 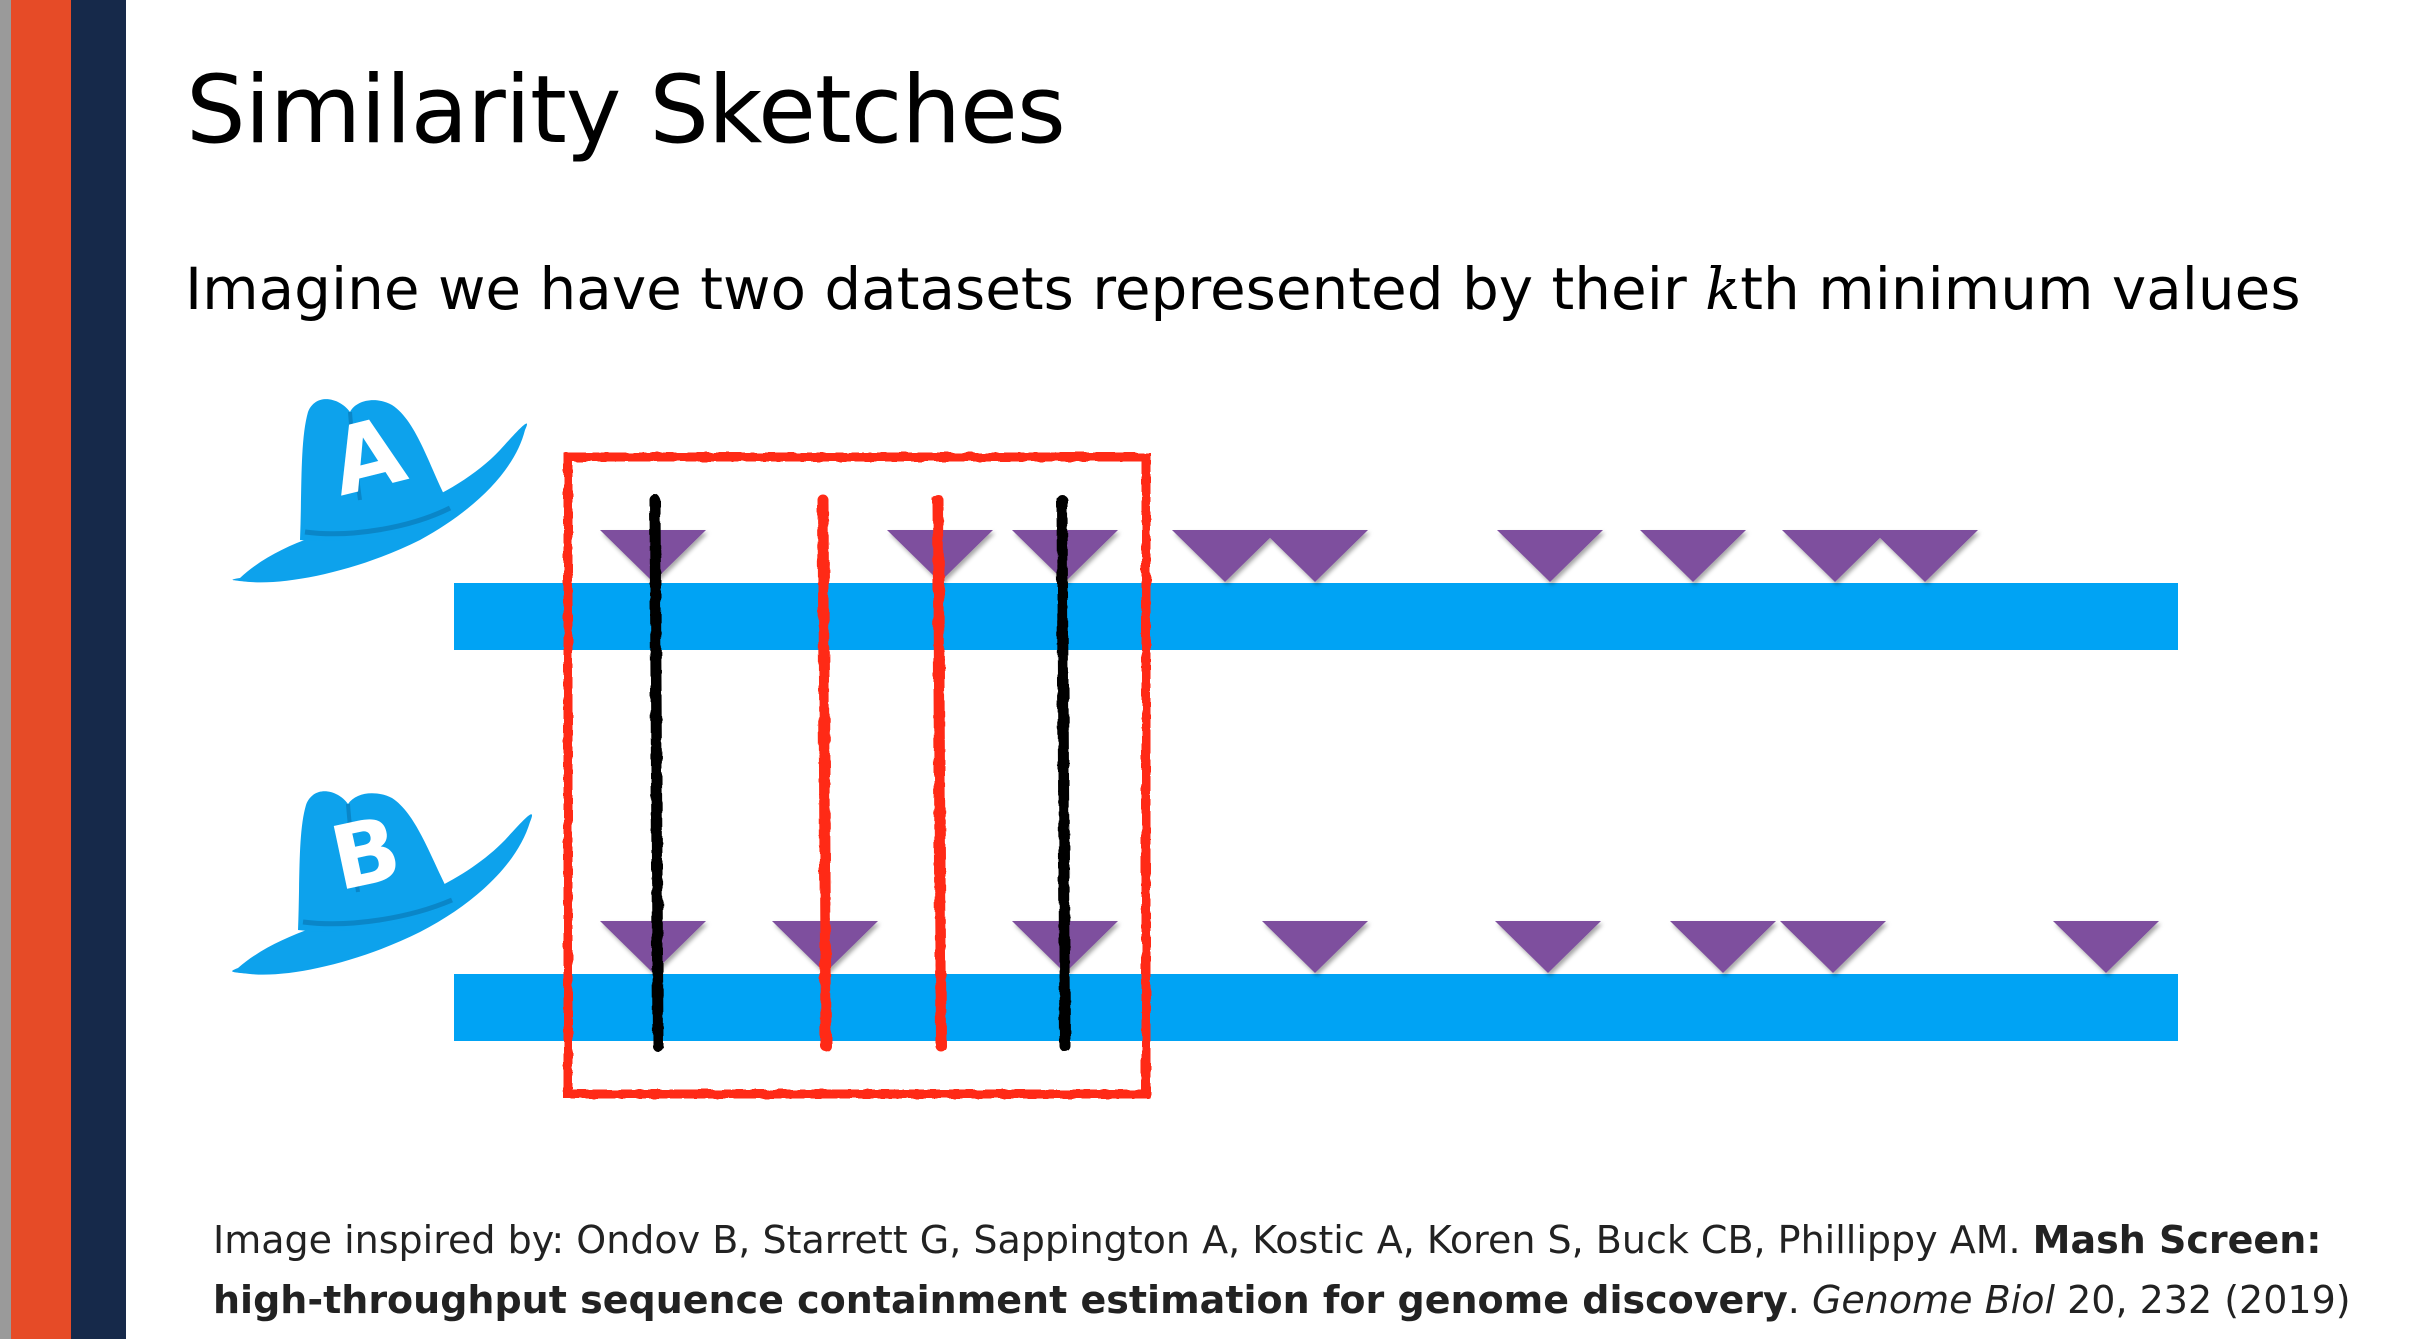 What do you see at coordinates (1316, 1007) in the screenshot?
I see `dataset-b-bar` at bounding box center [1316, 1007].